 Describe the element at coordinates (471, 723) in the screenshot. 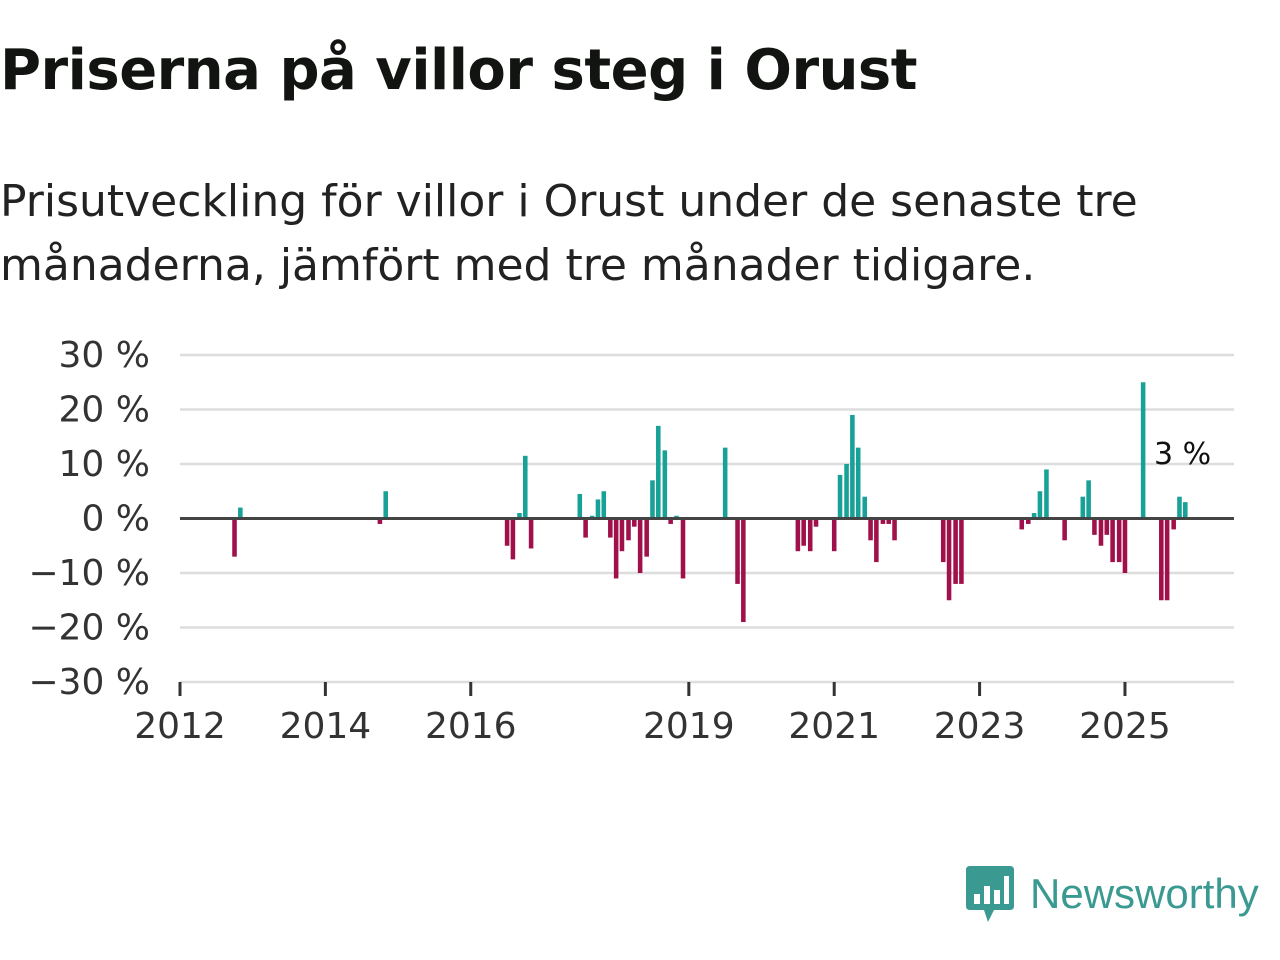

I see `x-tick-label: 2016` at that location.